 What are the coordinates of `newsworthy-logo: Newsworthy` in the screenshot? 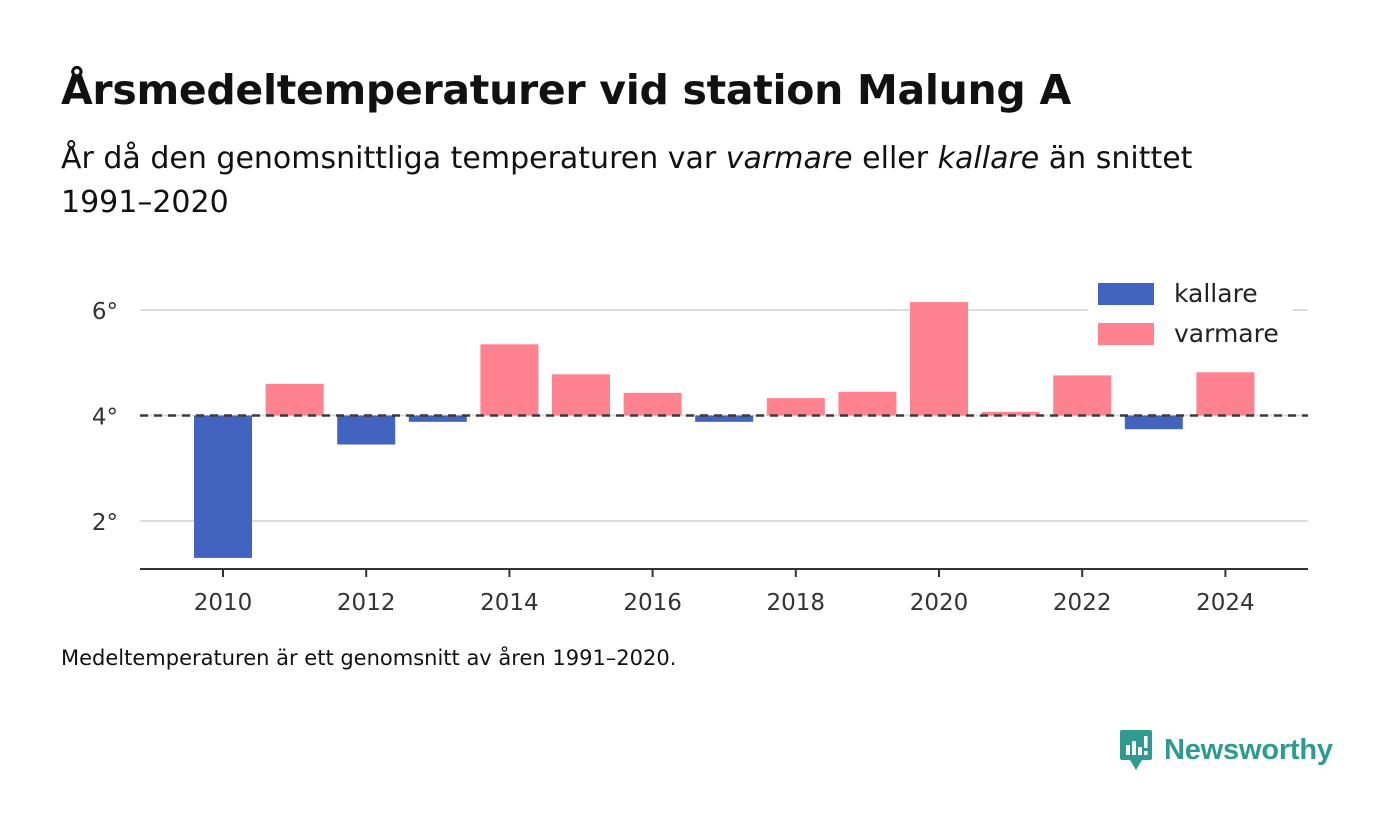 It's located at (1225, 750).